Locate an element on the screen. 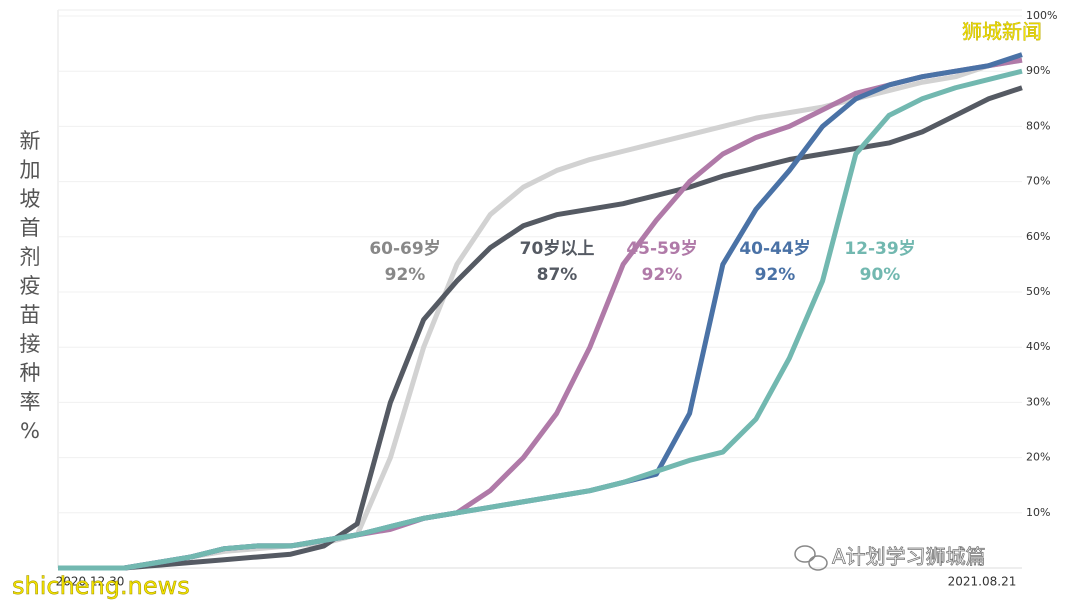 This screenshot has height=607, width=1080. y-tick-label: 70% is located at coordinates (1038, 181).